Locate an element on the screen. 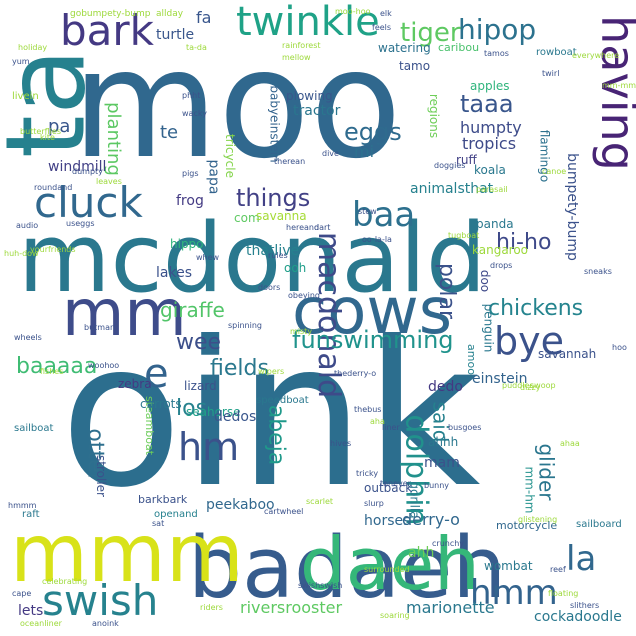 This screenshot has height=636, width=636. word: lets is located at coordinates (31, 611).